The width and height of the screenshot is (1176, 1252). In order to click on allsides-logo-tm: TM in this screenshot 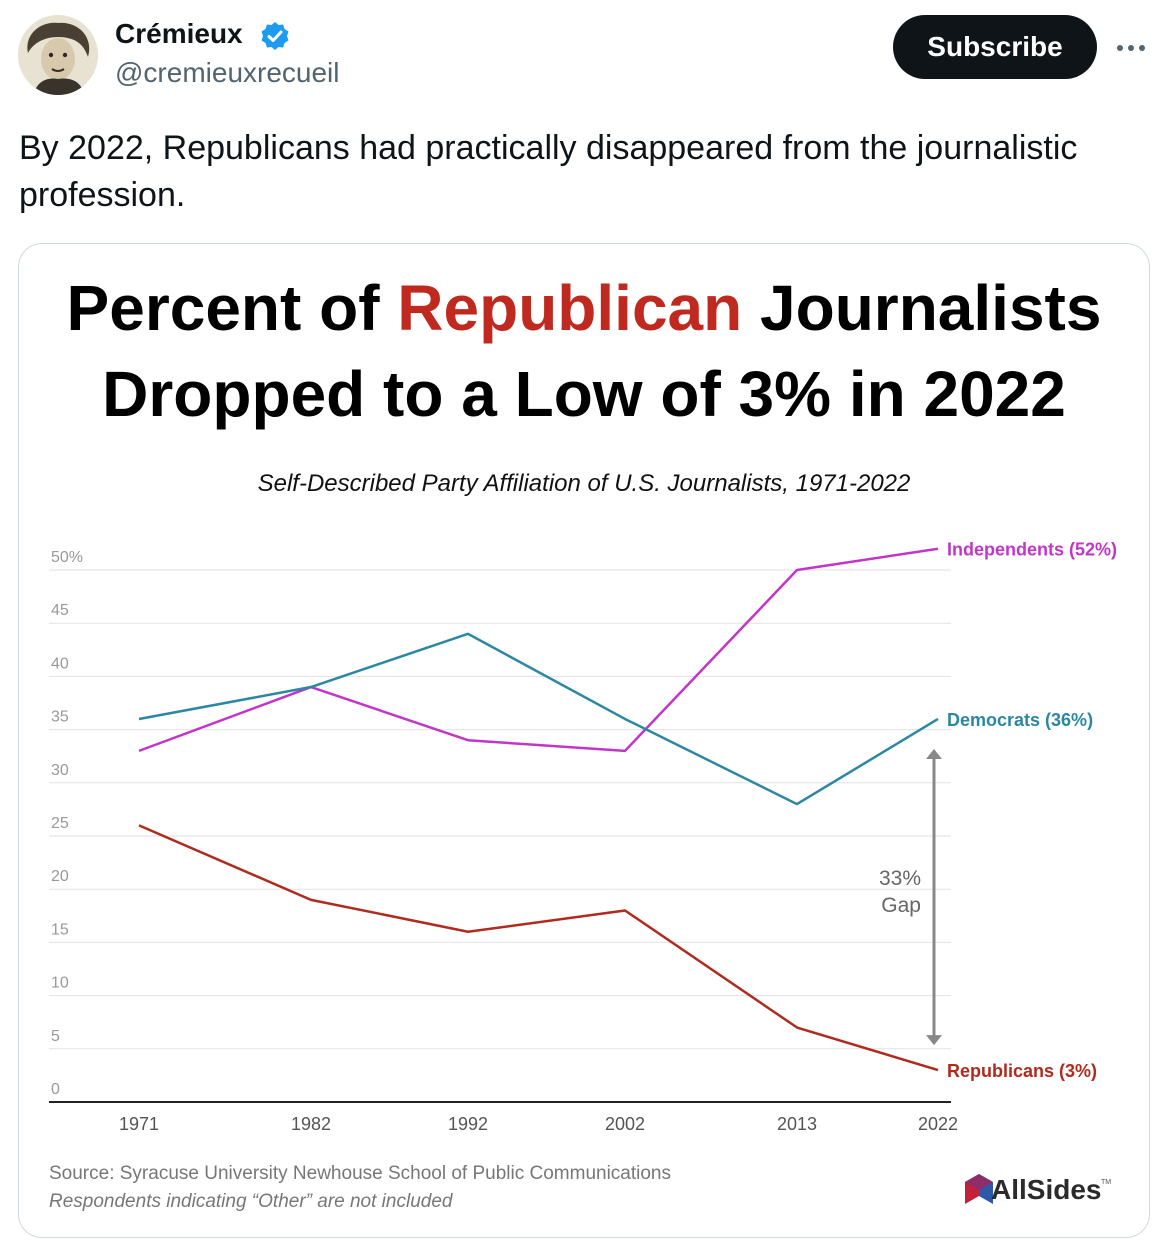, I will do `click(1106, 1182)`.